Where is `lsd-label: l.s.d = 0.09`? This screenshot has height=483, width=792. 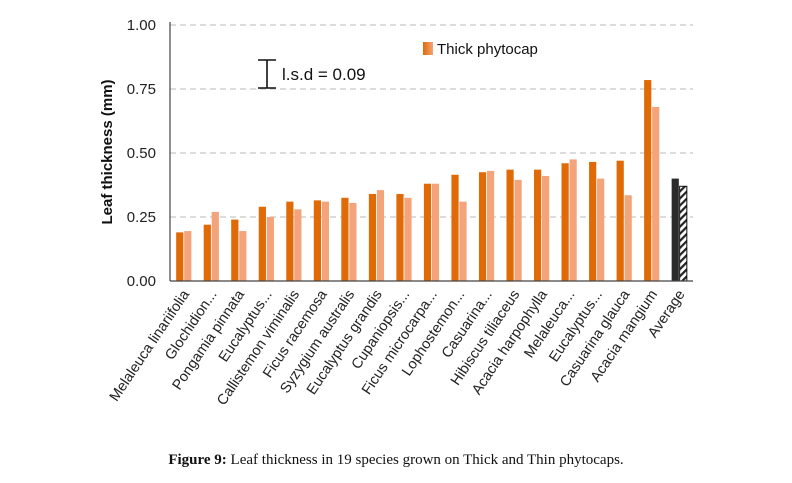 lsd-label: l.s.d = 0.09 is located at coordinates (324, 74).